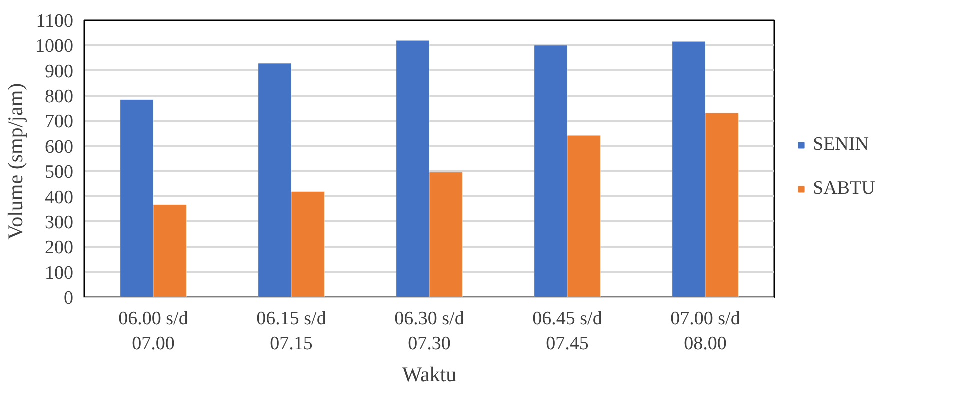  Describe the element at coordinates (841, 145) in the screenshot. I see `legend-label: SENIN` at that location.